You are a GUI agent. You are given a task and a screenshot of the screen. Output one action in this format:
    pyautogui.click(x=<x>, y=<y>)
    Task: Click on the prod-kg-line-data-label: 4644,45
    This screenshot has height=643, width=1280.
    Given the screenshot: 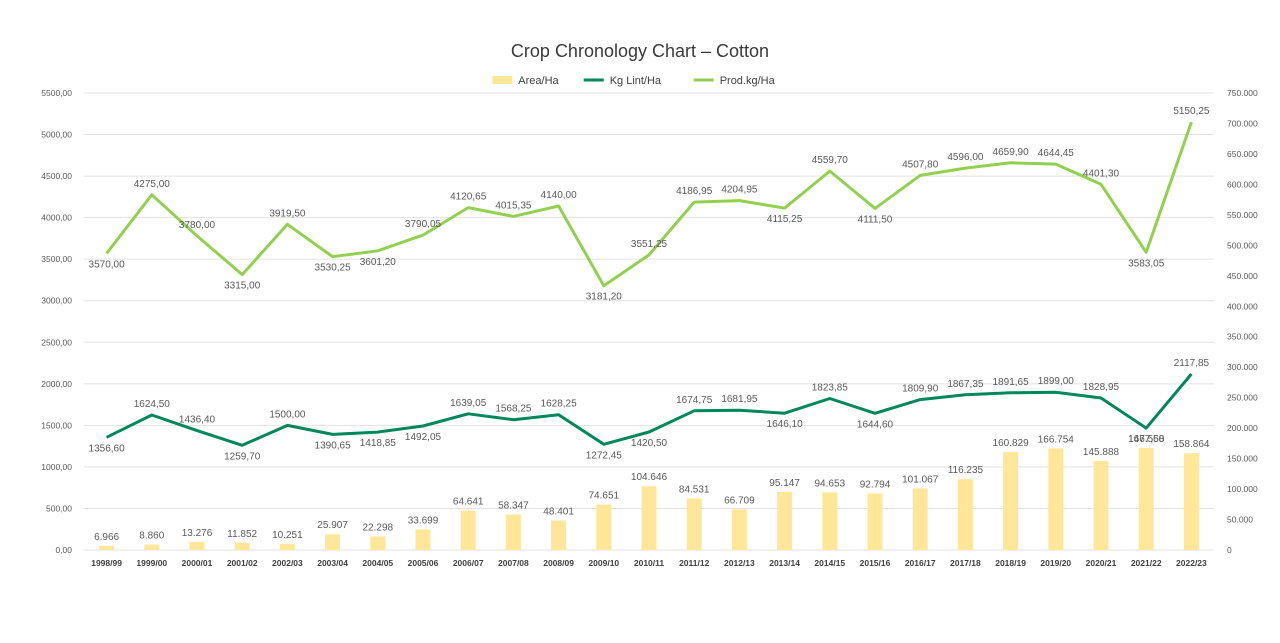 What is the action you would take?
    pyautogui.click(x=1056, y=153)
    